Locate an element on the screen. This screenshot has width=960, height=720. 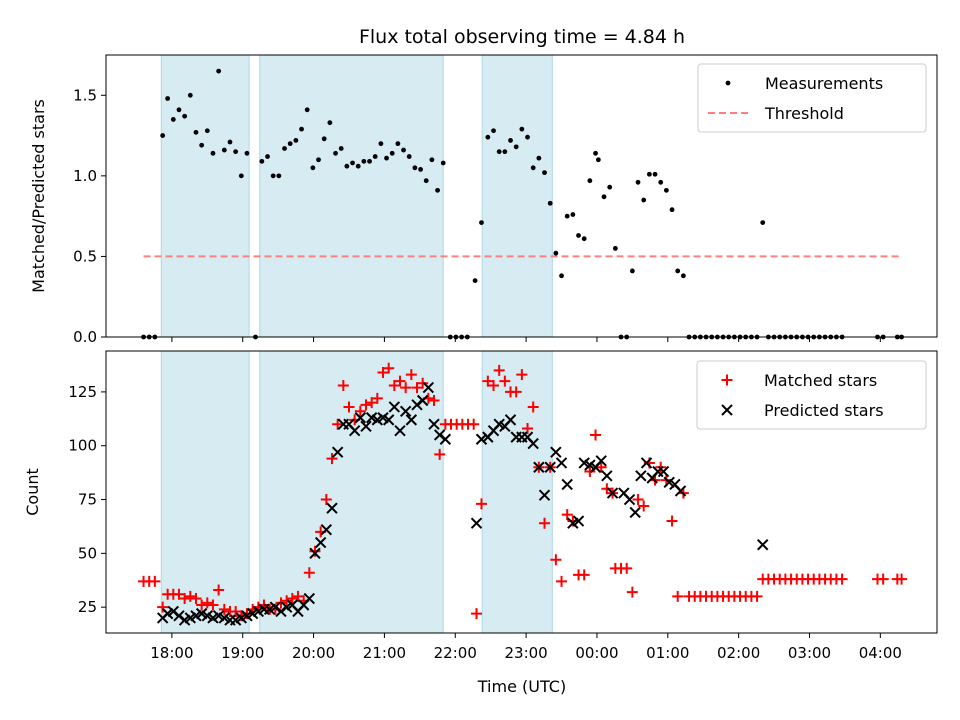
y-tick-label: 1.0 is located at coordinates (85, 176).